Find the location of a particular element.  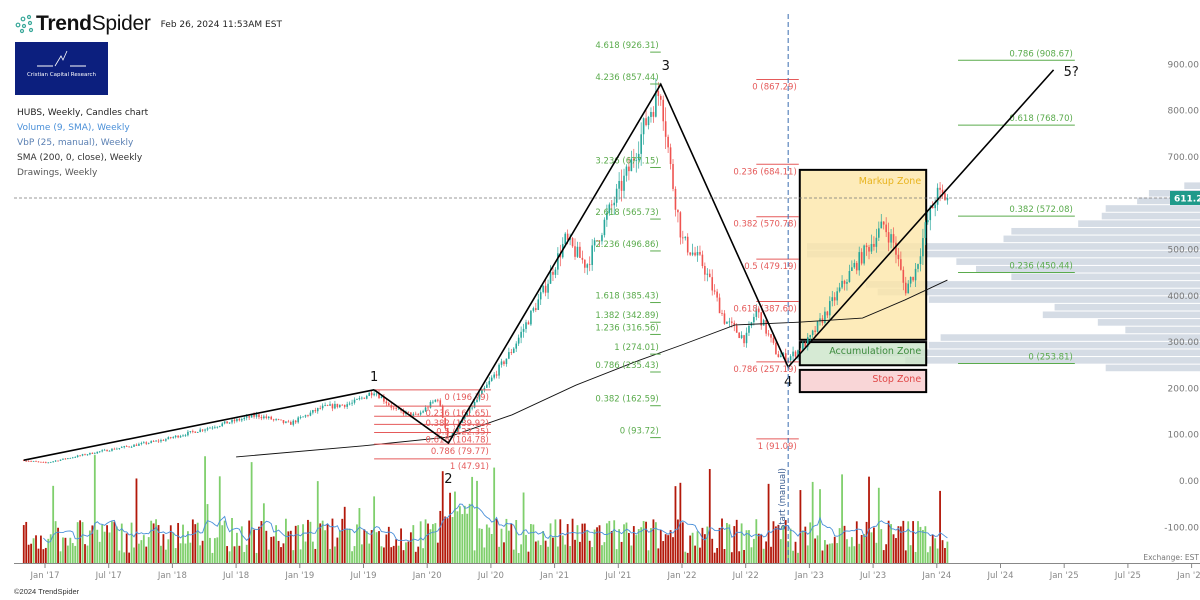

legend-drawings: Drawings, Weekly is located at coordinates (57, 173).